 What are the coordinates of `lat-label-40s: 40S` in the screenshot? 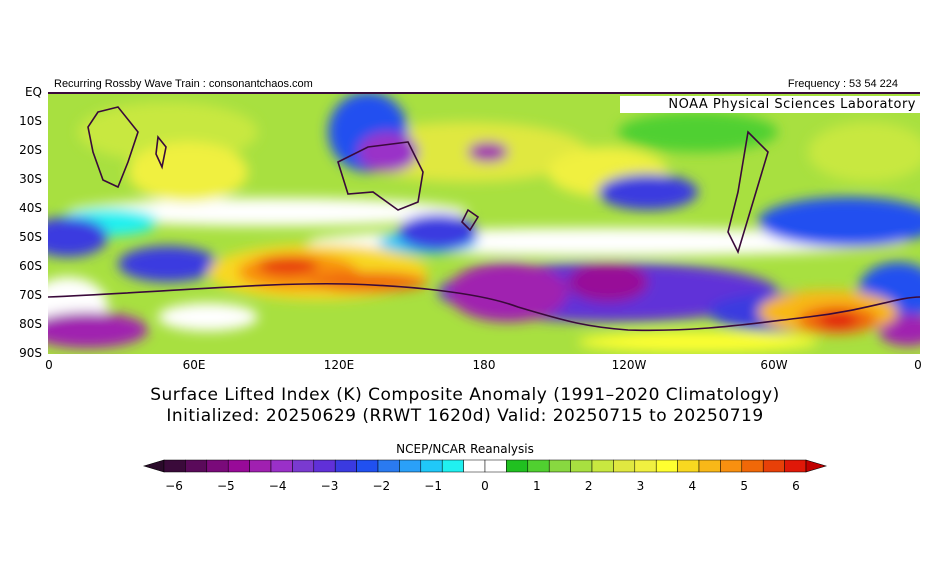 It's located at (30, 208).